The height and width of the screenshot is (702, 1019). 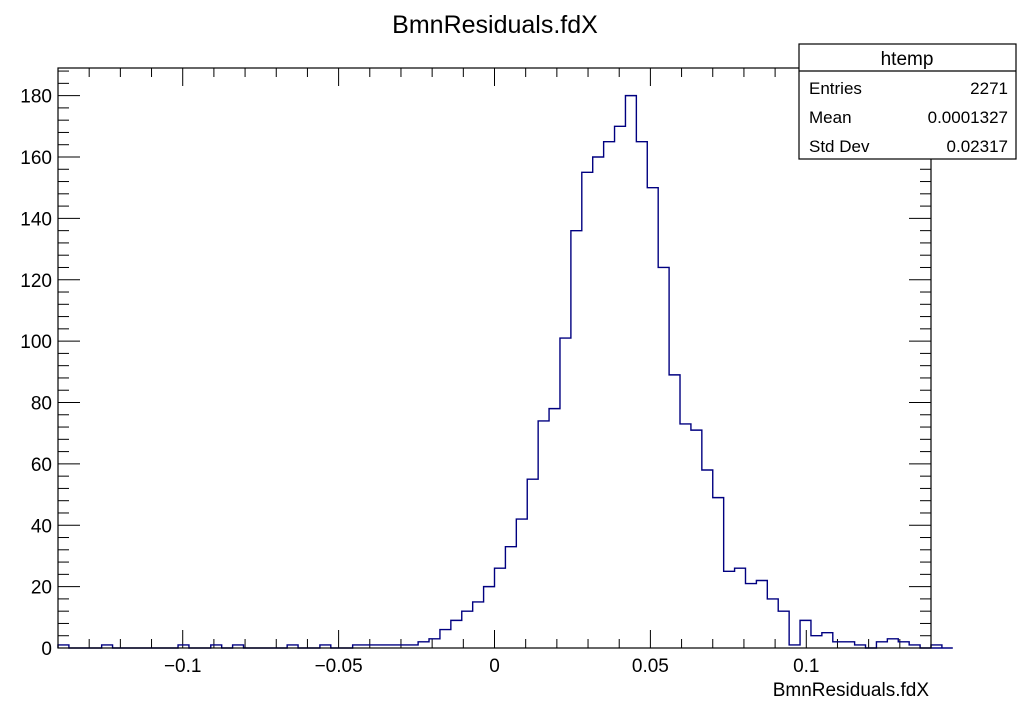 What do you see at coordinates (839, 146) in the screenshot?
I see `stats-stddev-label: Std Dev` at bounding box center [839, 146].